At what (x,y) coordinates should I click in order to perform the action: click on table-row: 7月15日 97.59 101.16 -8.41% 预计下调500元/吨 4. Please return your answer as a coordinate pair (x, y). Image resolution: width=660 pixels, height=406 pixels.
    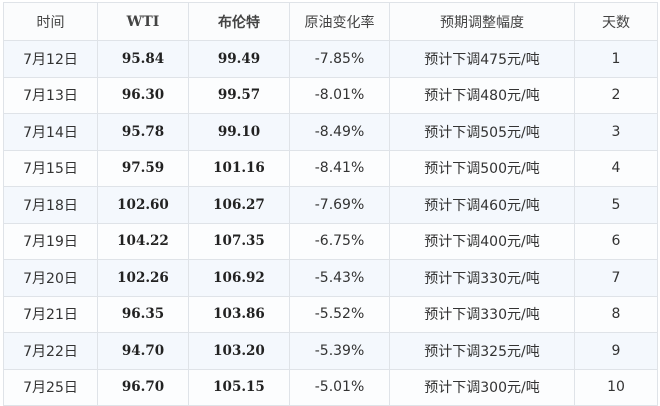
    Looking at the image, I should click on (330, 168).